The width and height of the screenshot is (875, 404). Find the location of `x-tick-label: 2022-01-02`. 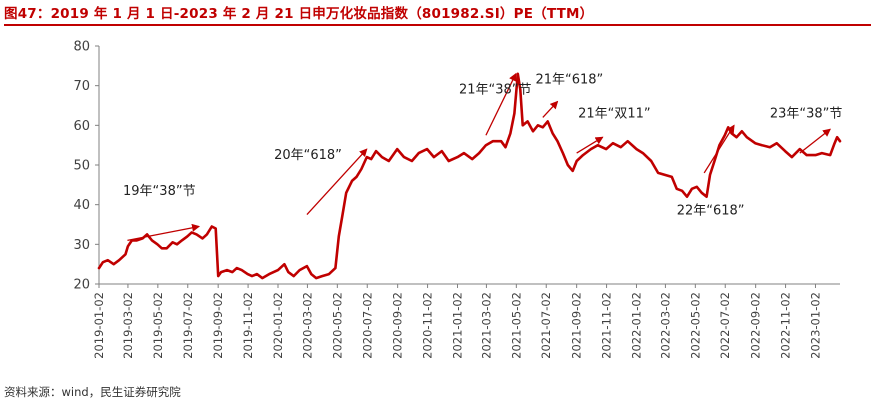

x-tick-label: 2022-01-02 is located at coordinates (636, 325).